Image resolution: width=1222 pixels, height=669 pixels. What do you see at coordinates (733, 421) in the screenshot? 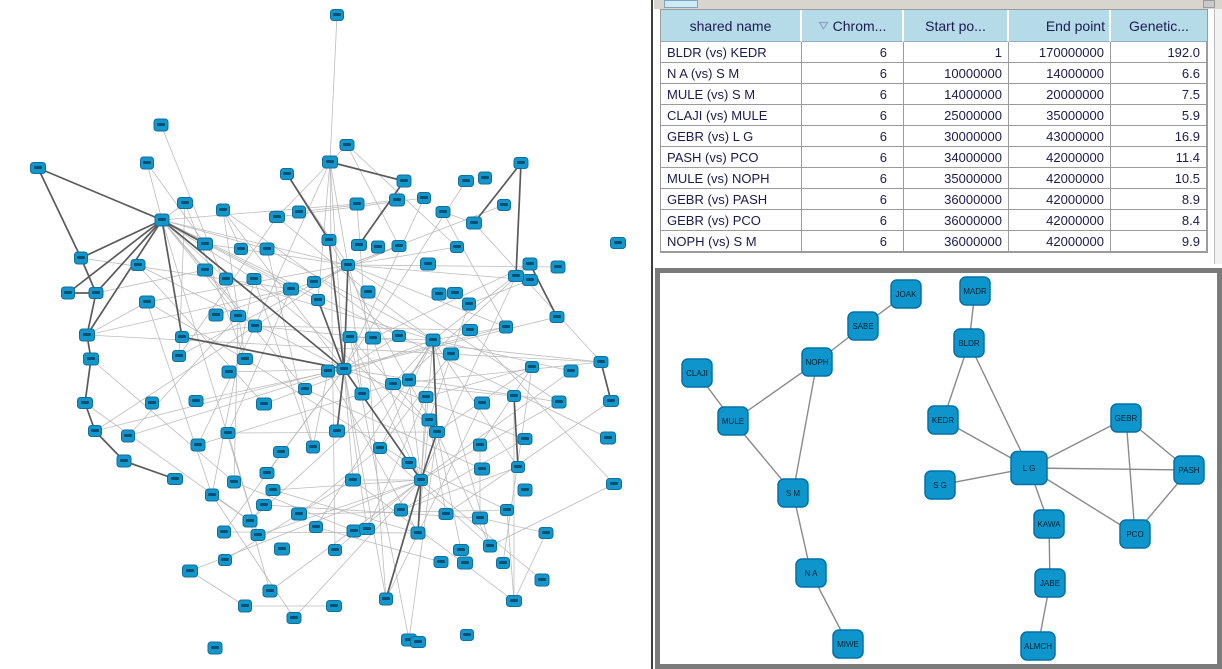
I see `node-mule: MULE` at bounding box center [733, 421].